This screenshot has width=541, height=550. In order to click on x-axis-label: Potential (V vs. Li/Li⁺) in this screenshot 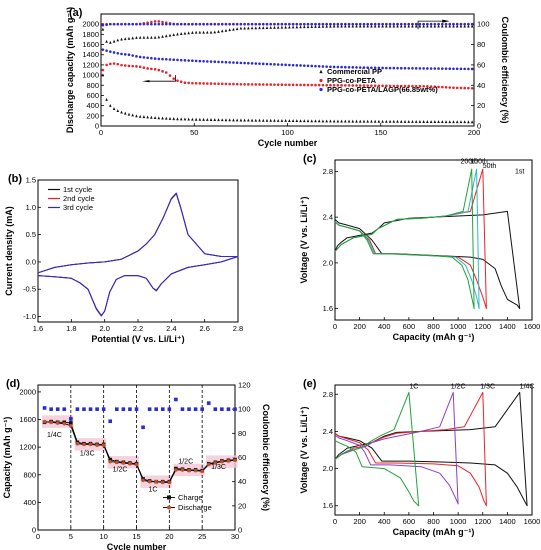, I will do `click(137, 339)`.